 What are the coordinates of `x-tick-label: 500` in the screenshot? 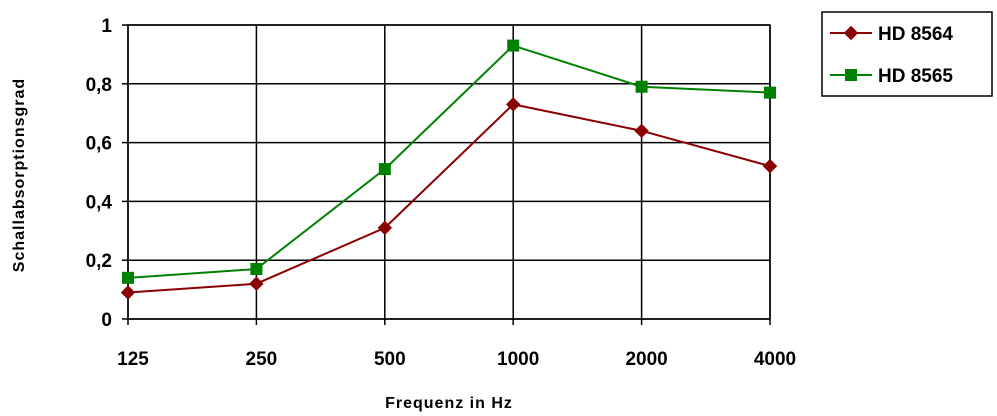 It's located at (390, 359).